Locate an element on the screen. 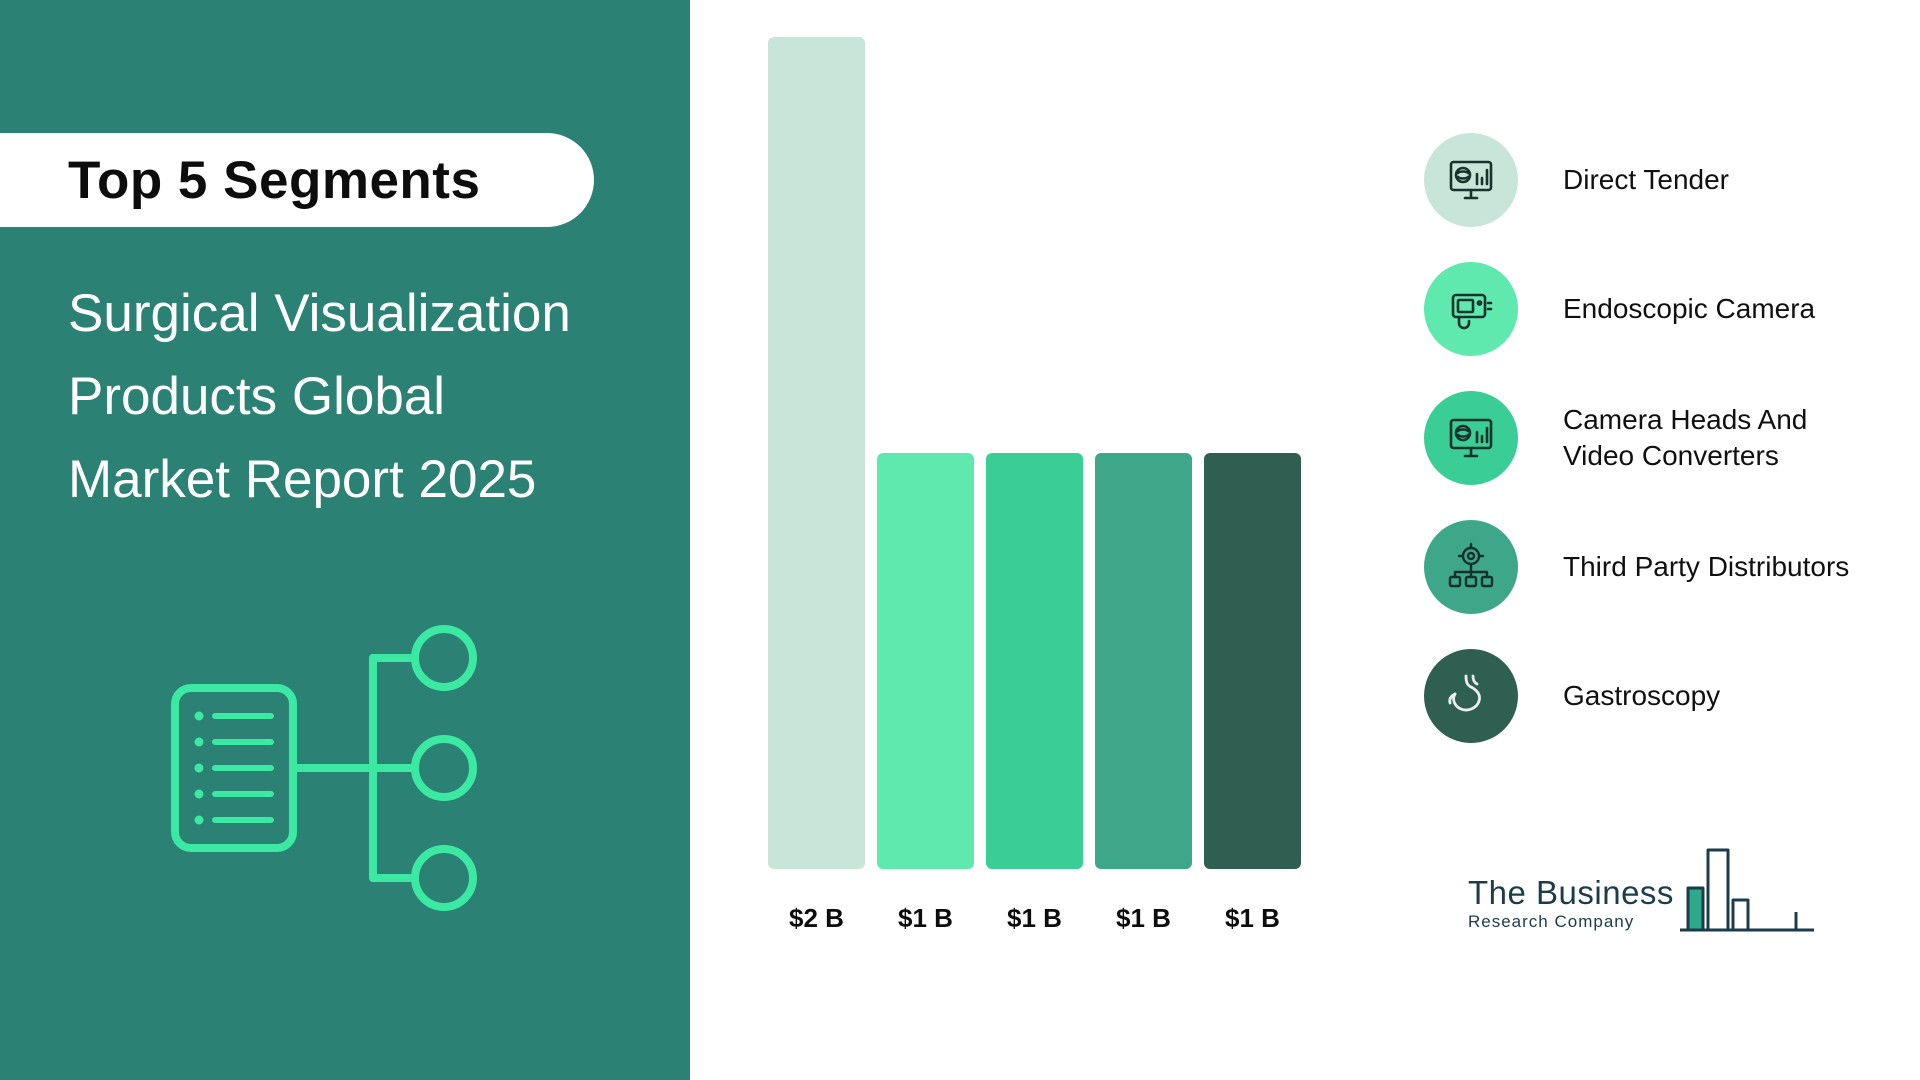 Image resolution: width=1920 pixels, height=1080 pixels. endoscopic-camera-icon is located at coordinates (1472, 311).